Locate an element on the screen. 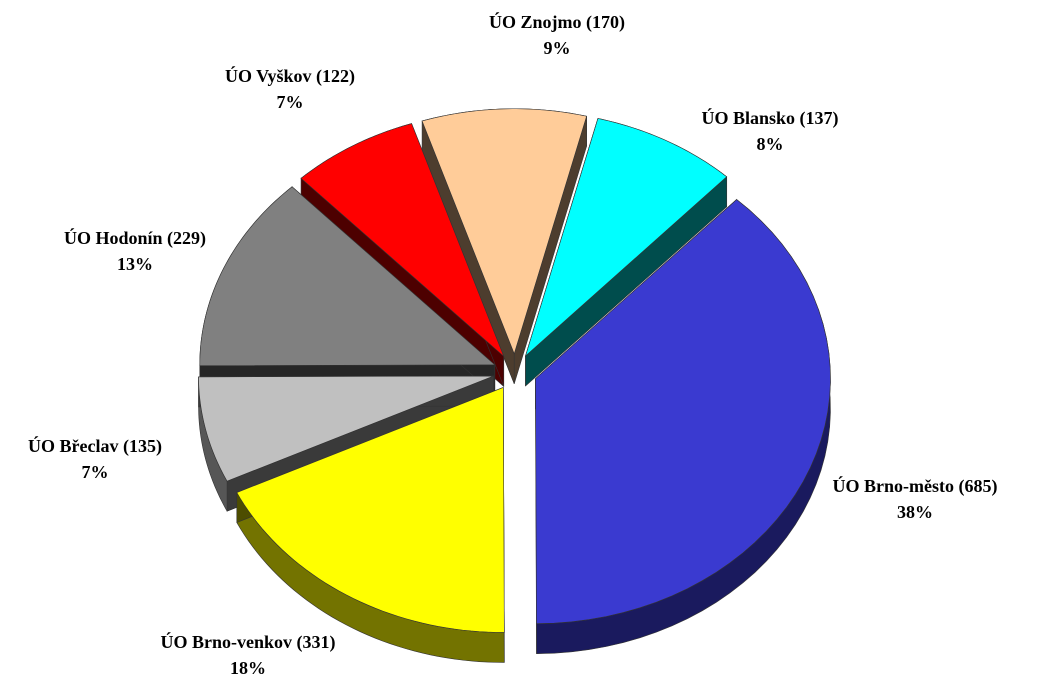 Image resolution: width=1042 pixels, height=684 pixels. slice-value-label: 38% is located at coordinates (915, 512).